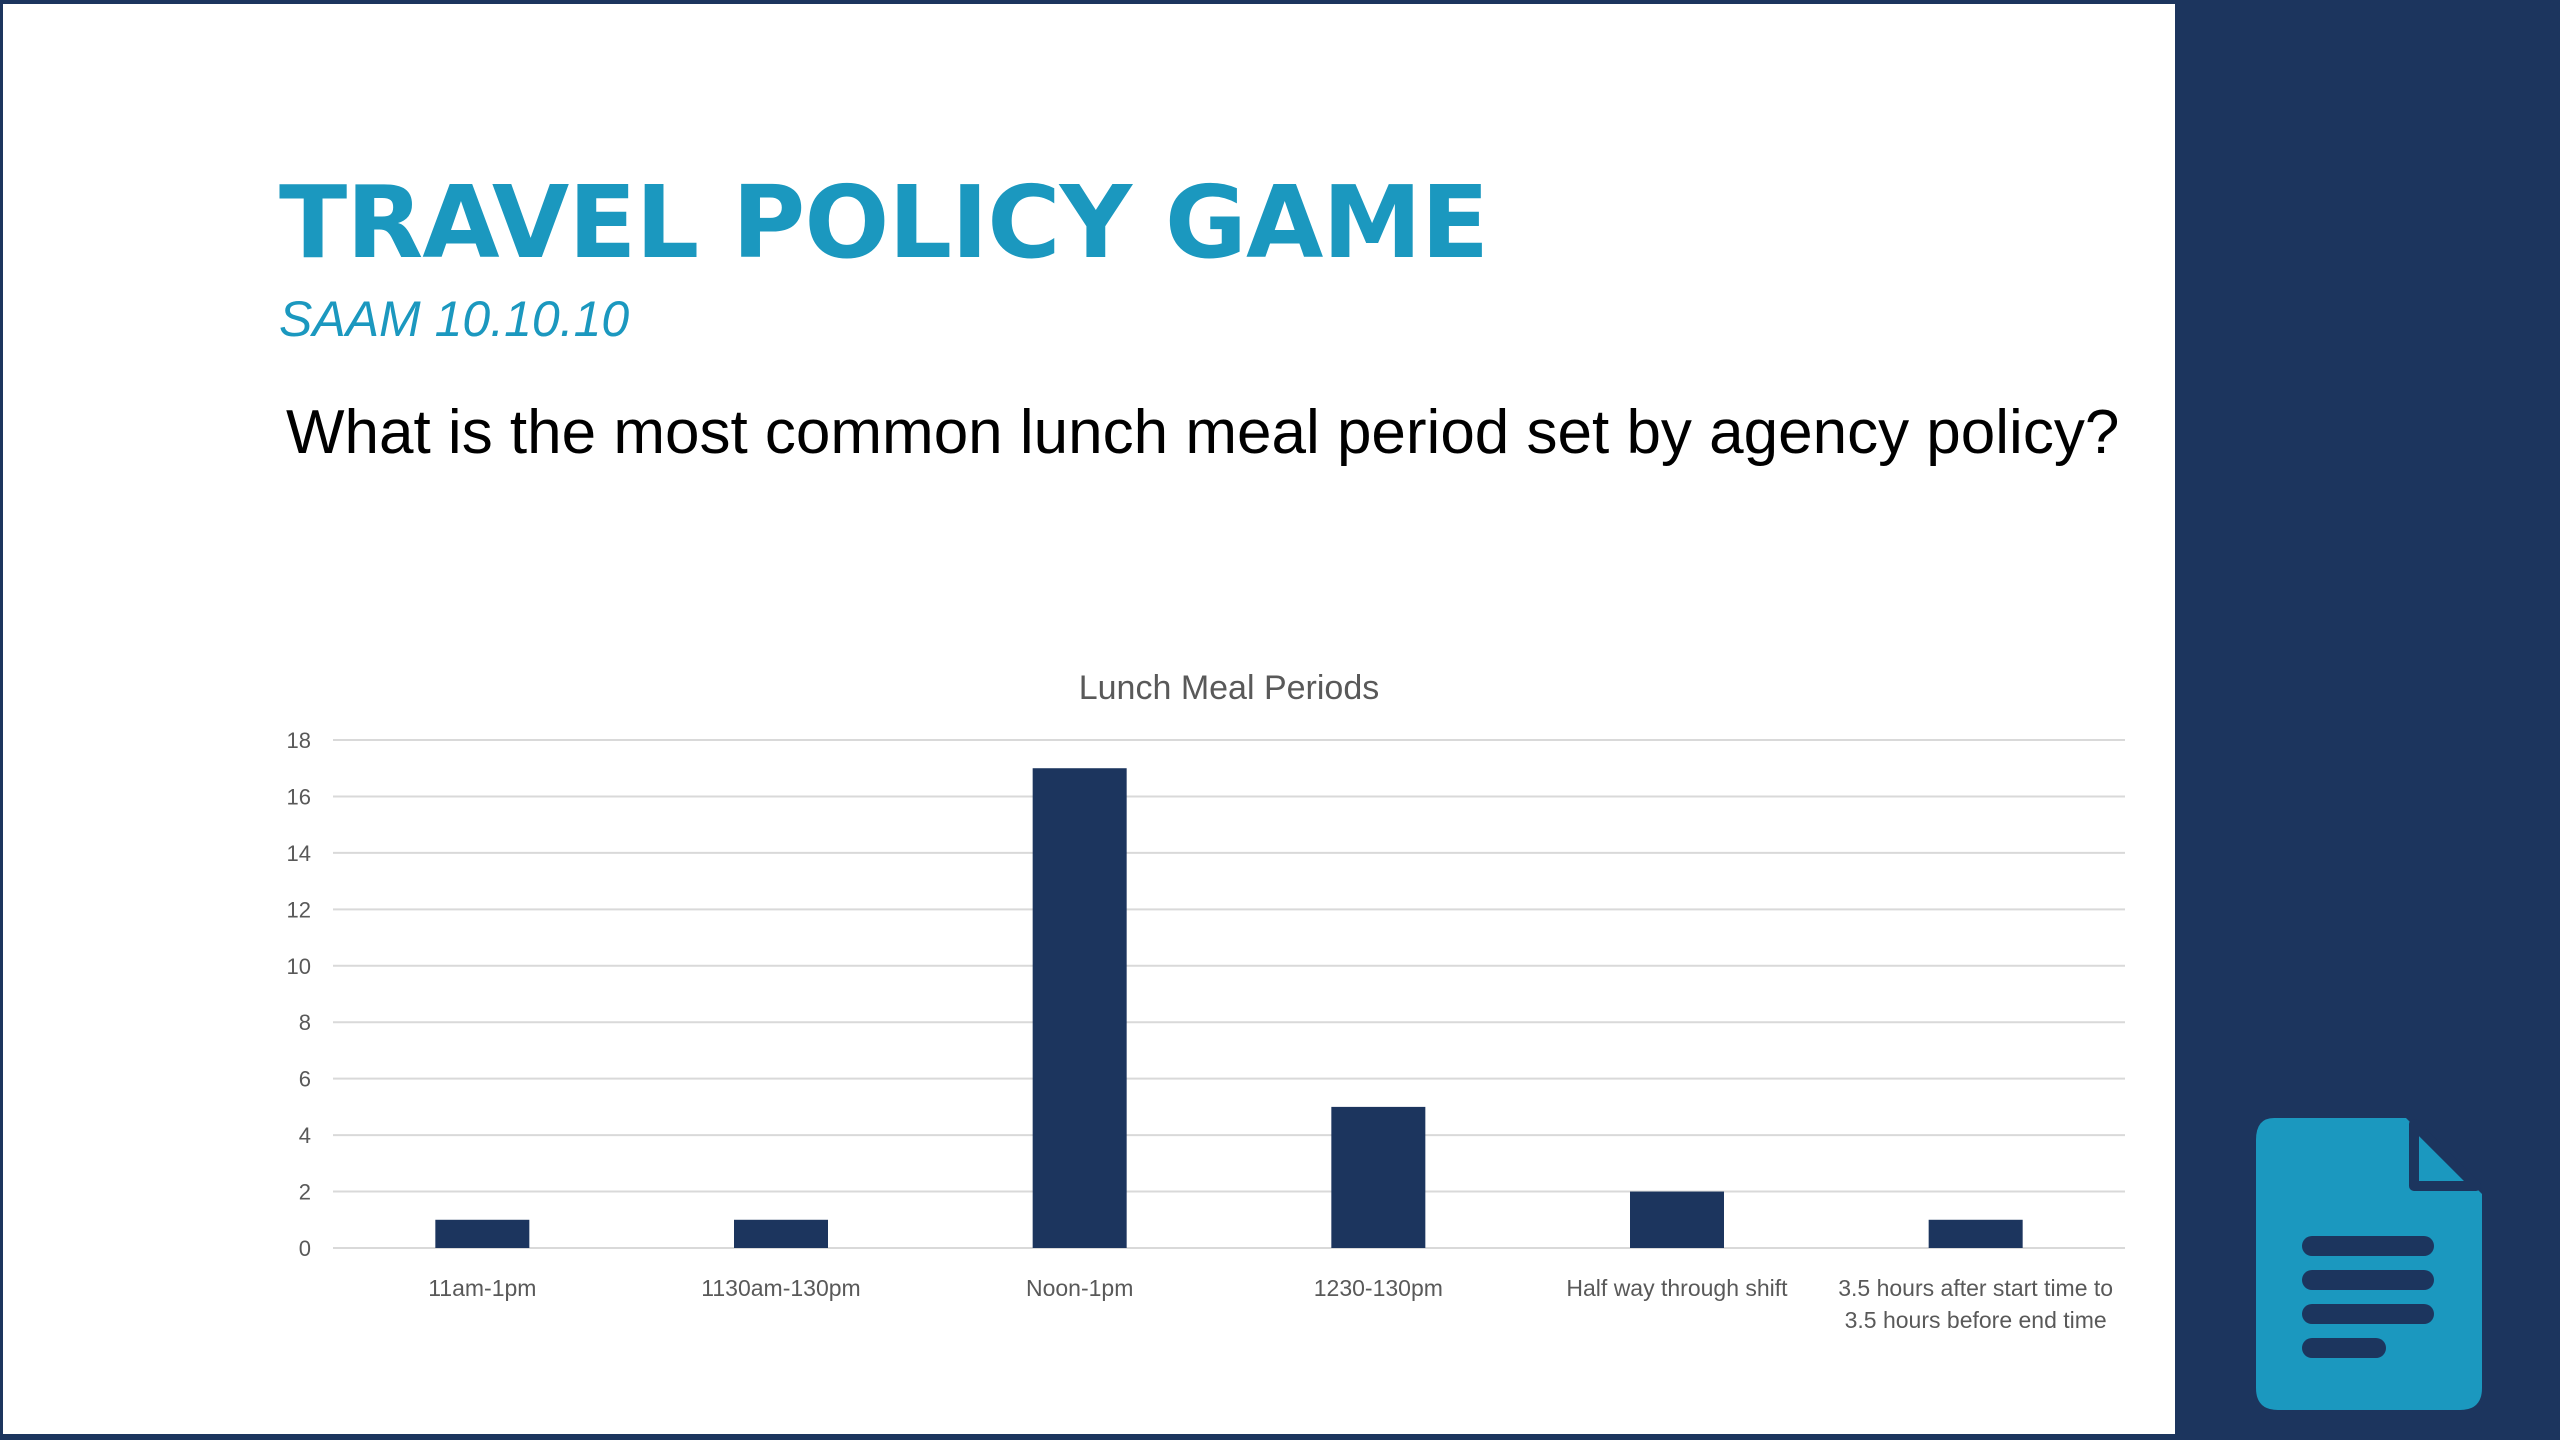 This screenshot has width=2560, height=1440. What do you see at coordinates (2369, 1264) in the screenshot?
I see `document-icon` at bounding box center [2369, 1264].